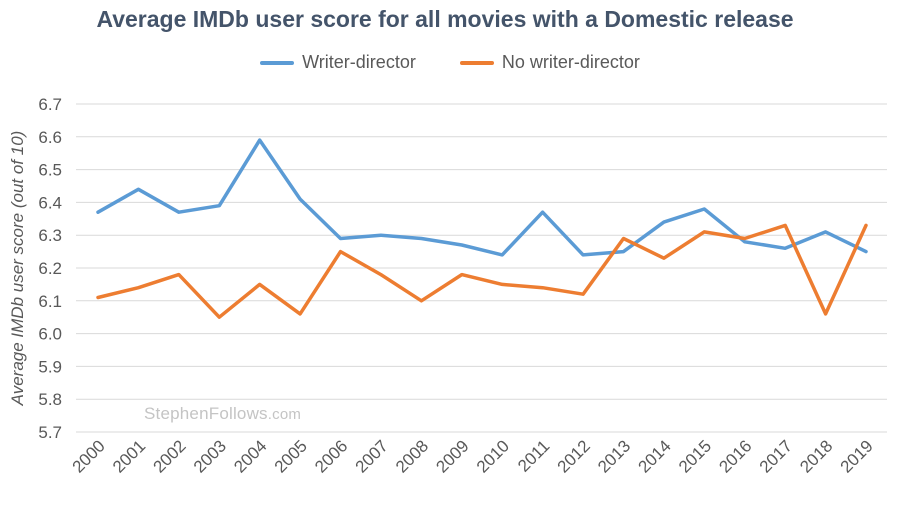 The height and width of the screenshot is (506, 900). What do you see at coordinates (452, 456) in the screenshot?
I see `x-tick-label: 2009` at bounding box center [452, 456].